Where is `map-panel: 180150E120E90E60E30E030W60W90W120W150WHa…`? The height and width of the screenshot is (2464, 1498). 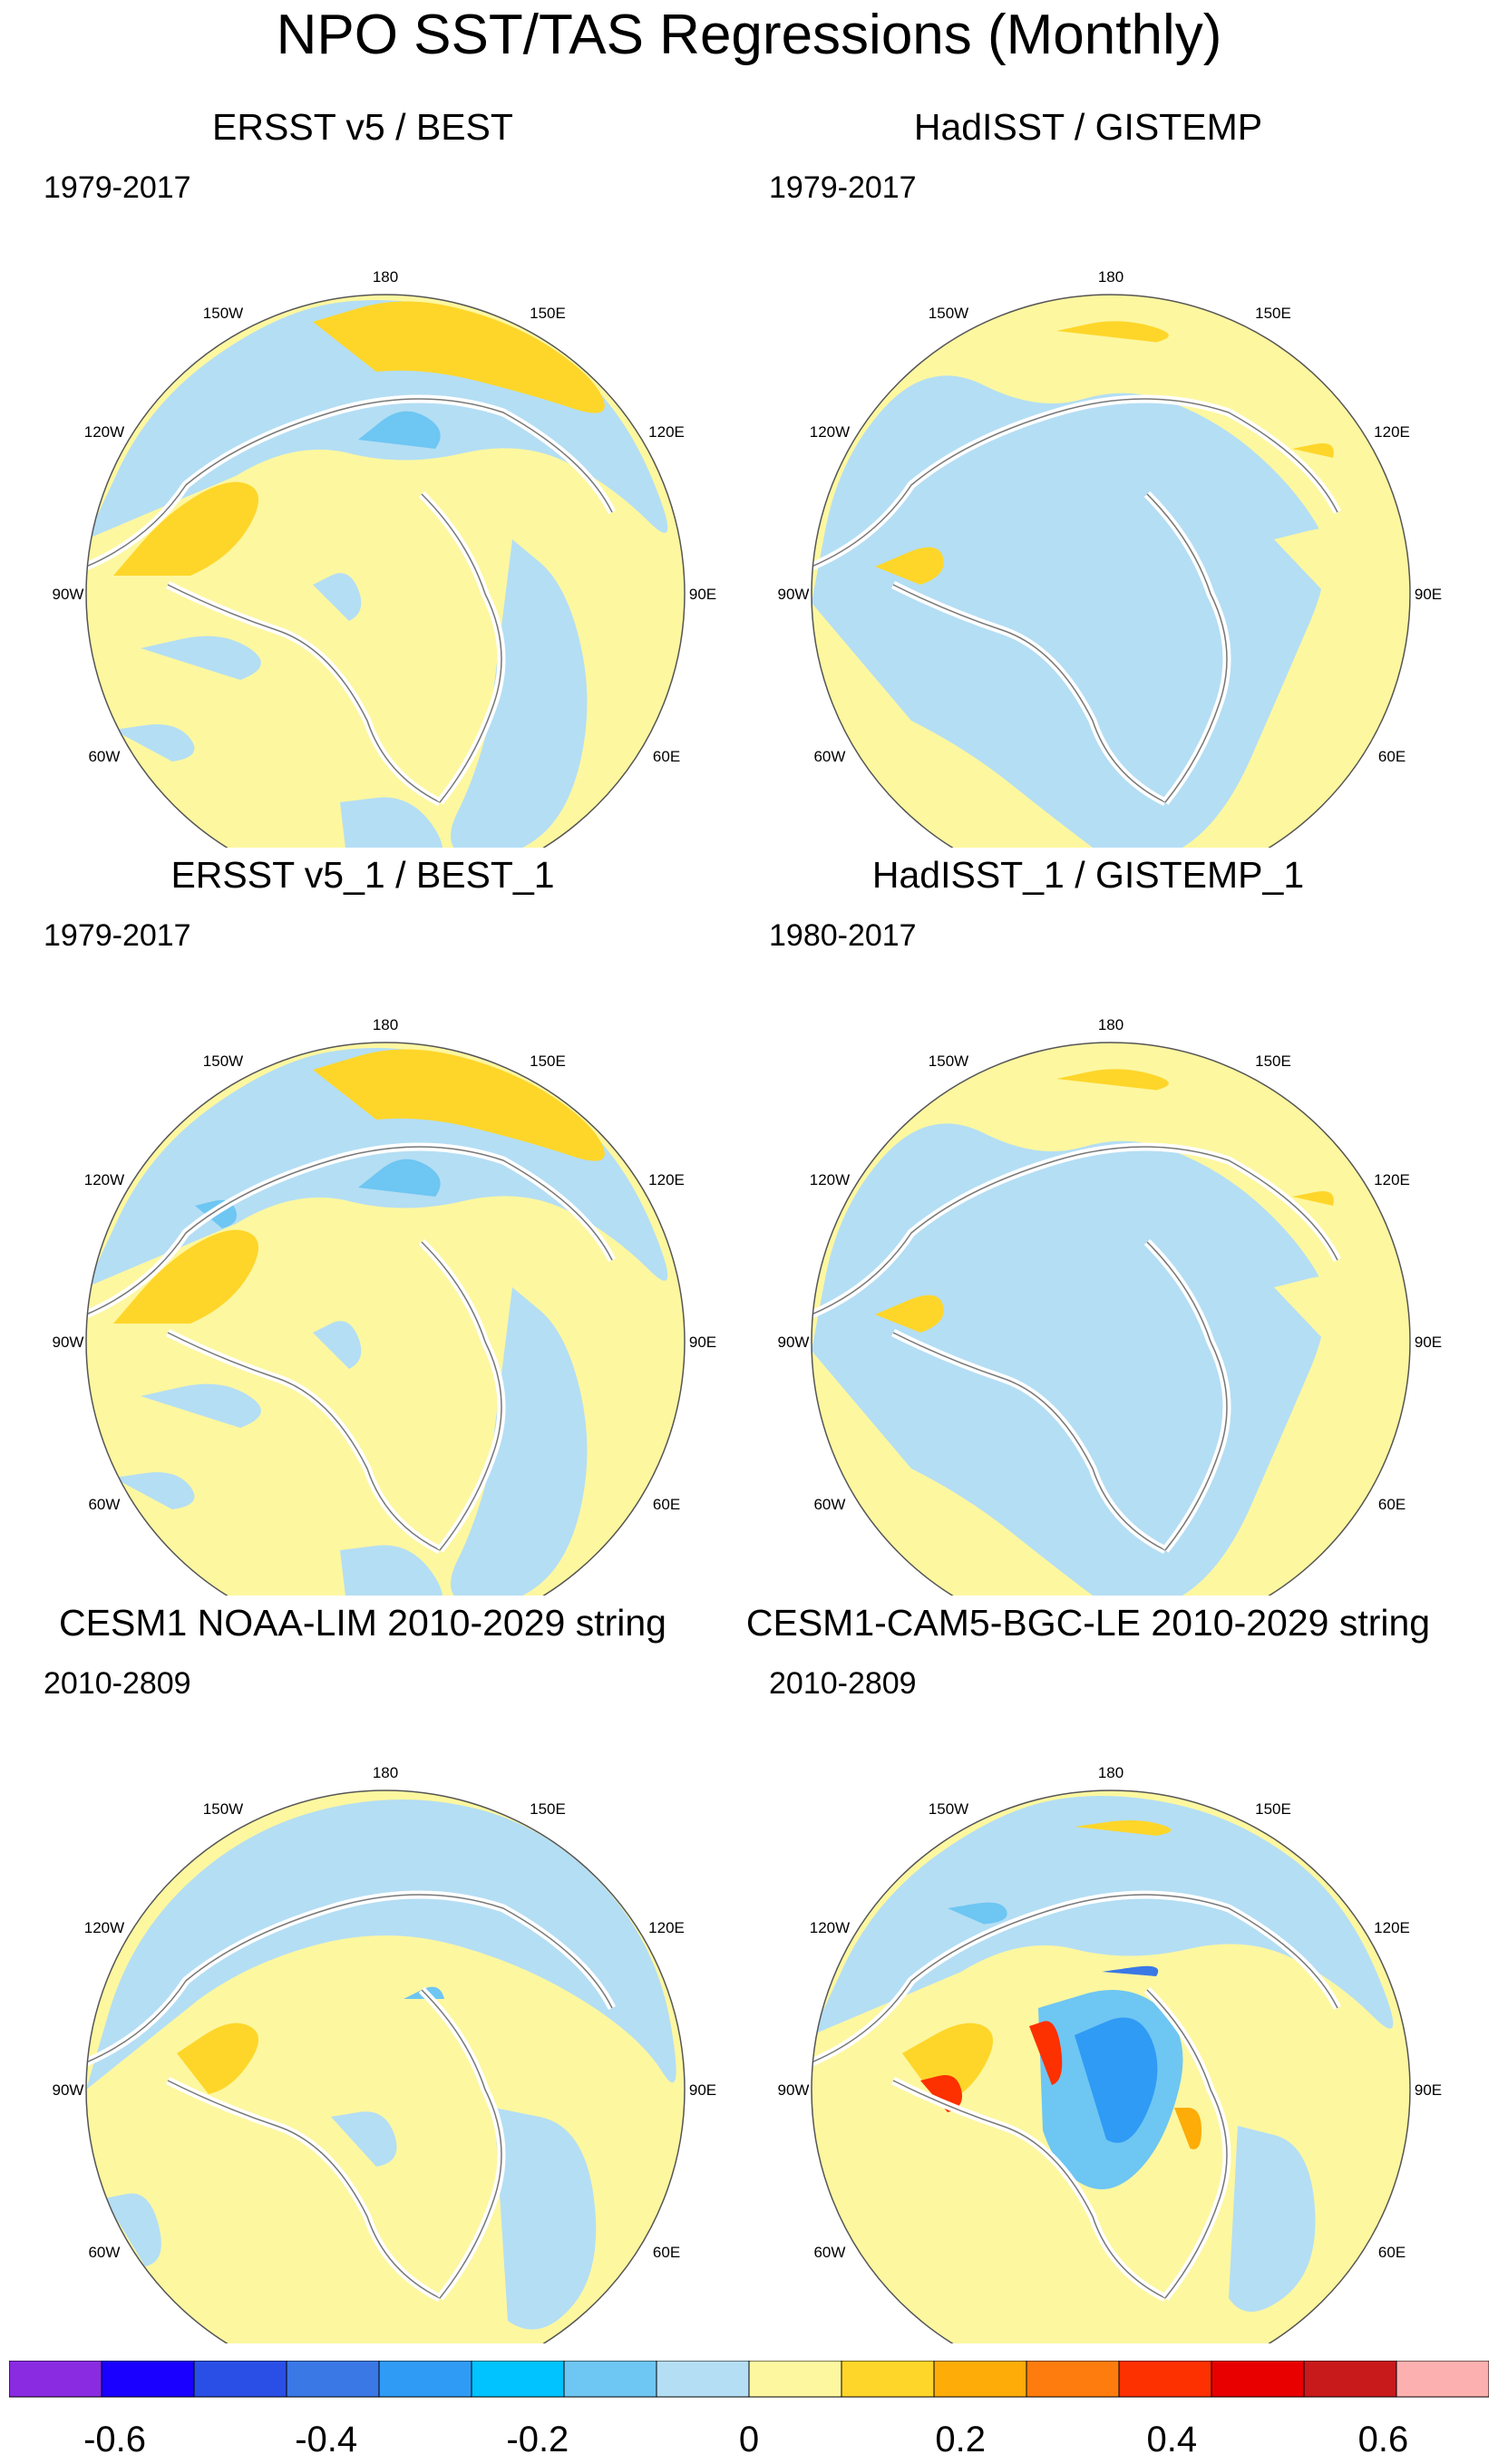 map-panel: 180150E120E90E60E30E030W60W90W120W150WHa… is located at coordinates (1088, 1224).